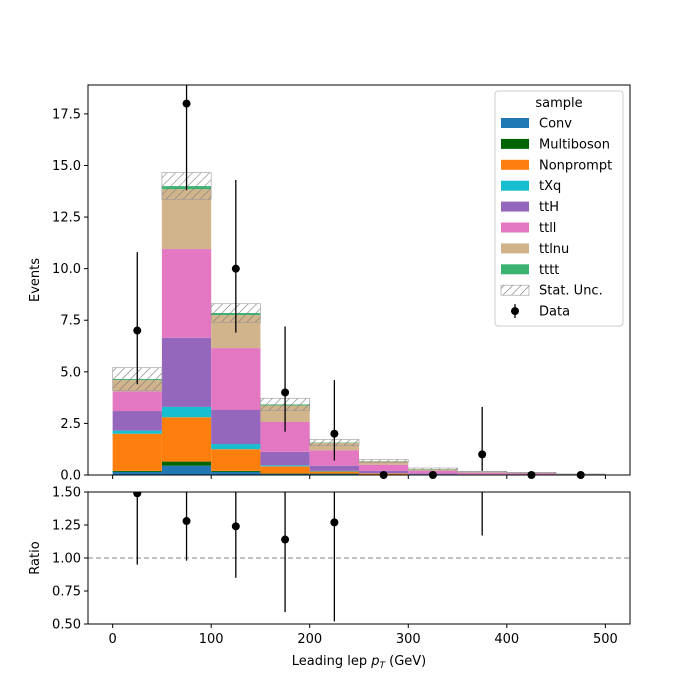 This screenshot has height=700, width=700. I want to click on x-tick-label: 300, so click(408, 639).